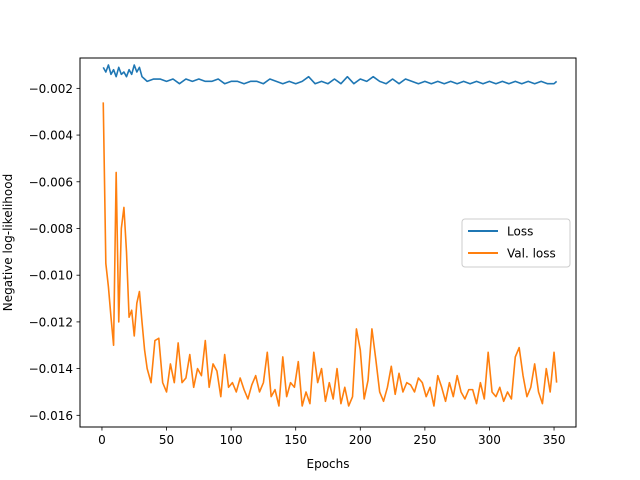 The width and height of the screenshot is (640, 480). What do you see at coordinates (51, 229) in the screenshot?
I see `y-tick-label: −0.008` at bounding box center [51, 229].